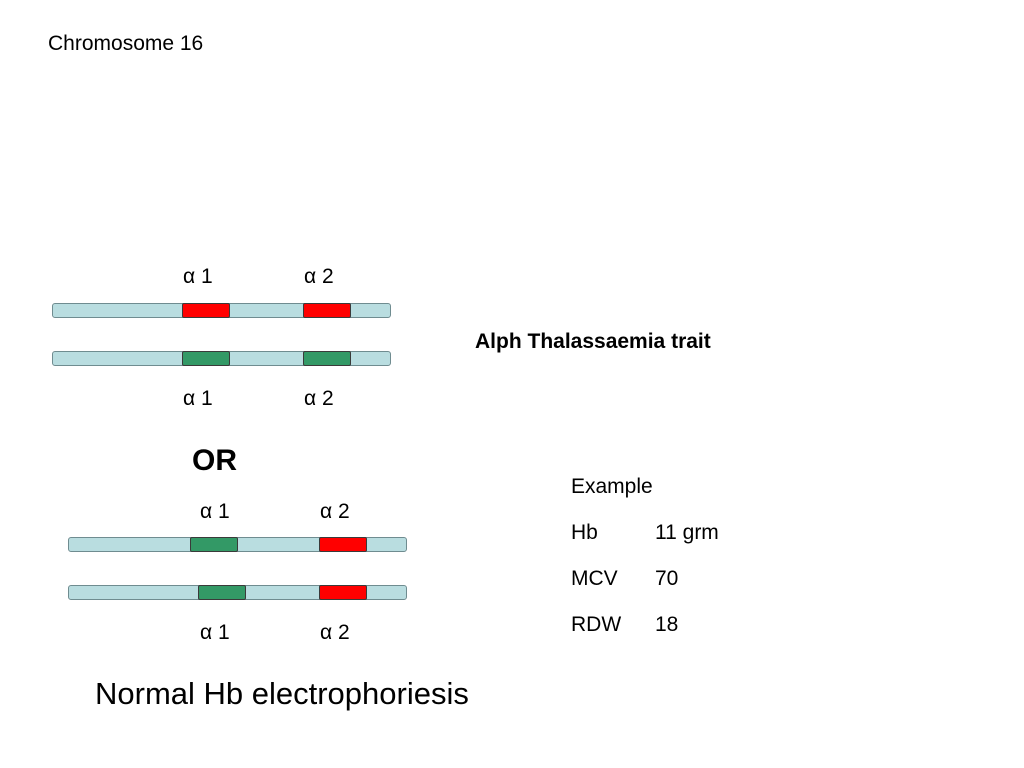  Describe the element at coordinates (667, 624) in the screenshot. I see `example-value: 18` at that location.